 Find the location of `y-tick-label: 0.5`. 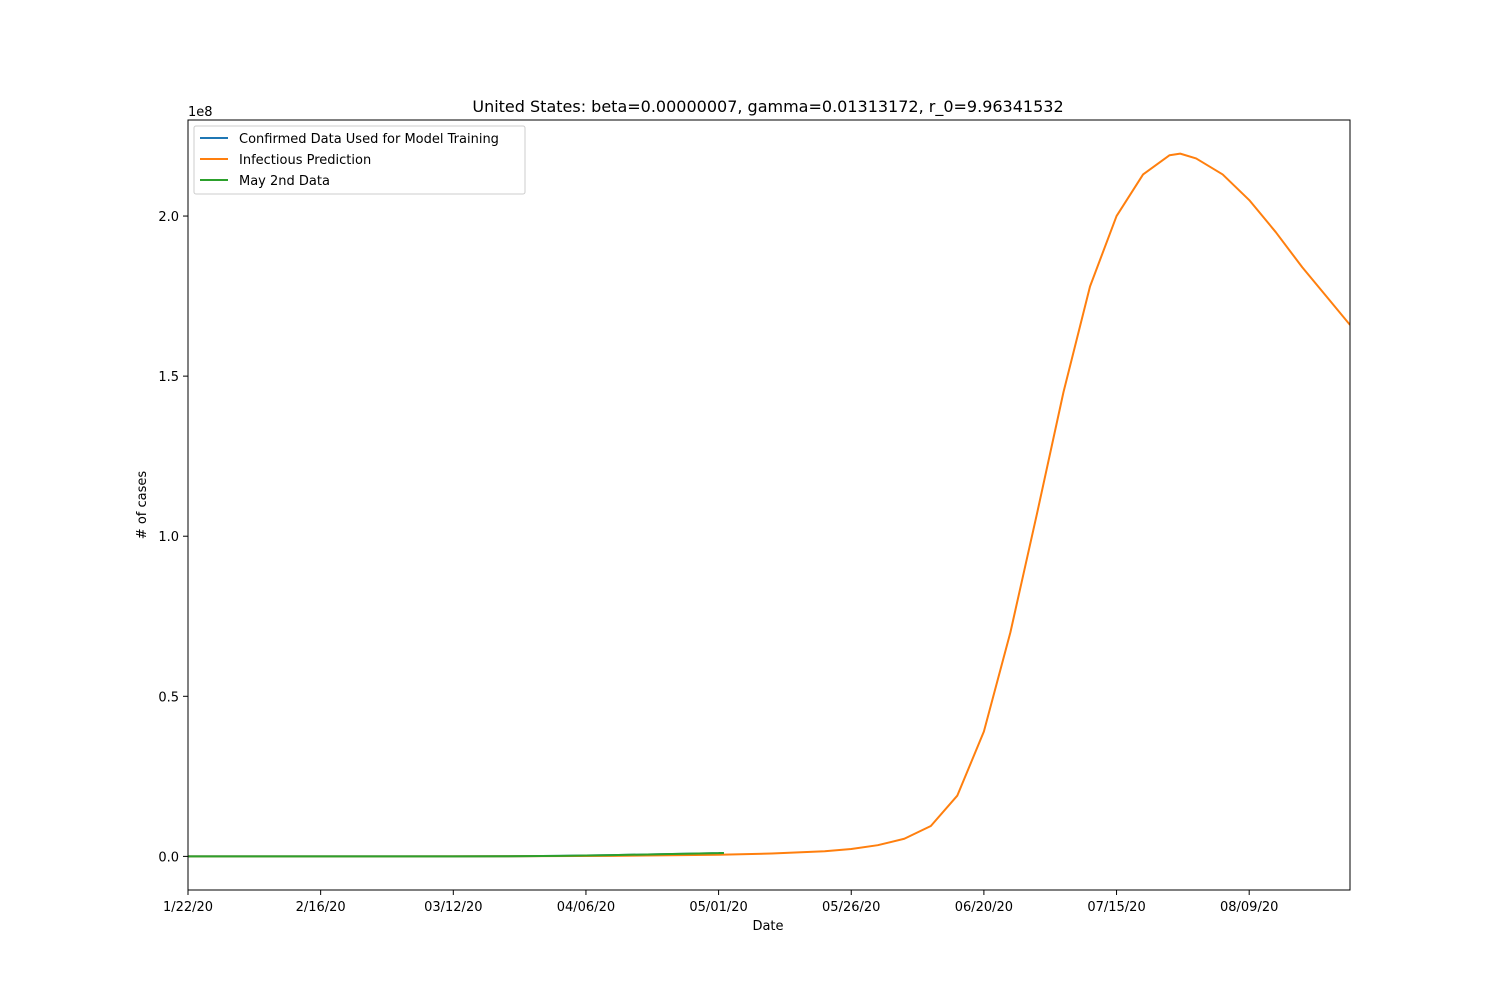

y-tick-label: 0.5 is located at coordinates (168, 697).